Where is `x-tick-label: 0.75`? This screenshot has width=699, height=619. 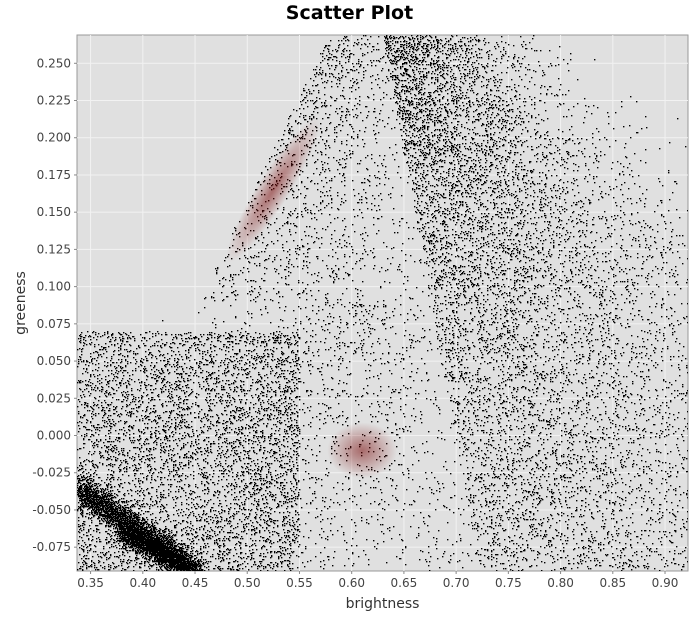
x-tick-label: 0.75 is located at coordinates (508, 583).